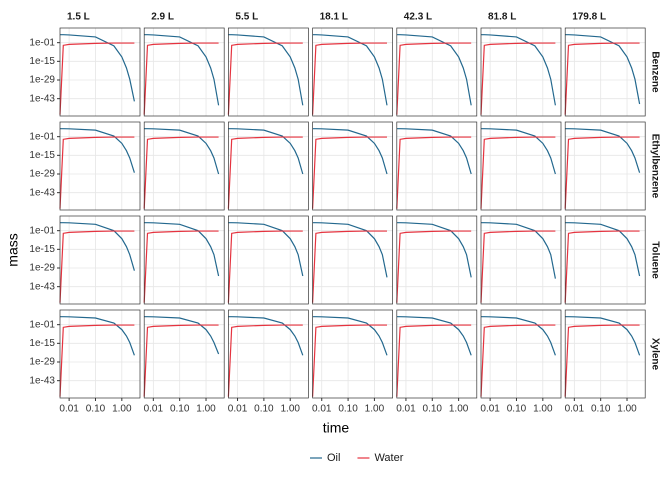 Image resolution: width=672 pixels, height=485 pixels. What do you see at coordinates (13, 249) in the screenshot?
I see `y-axis-title: mass` at bounding box center [13, 249].